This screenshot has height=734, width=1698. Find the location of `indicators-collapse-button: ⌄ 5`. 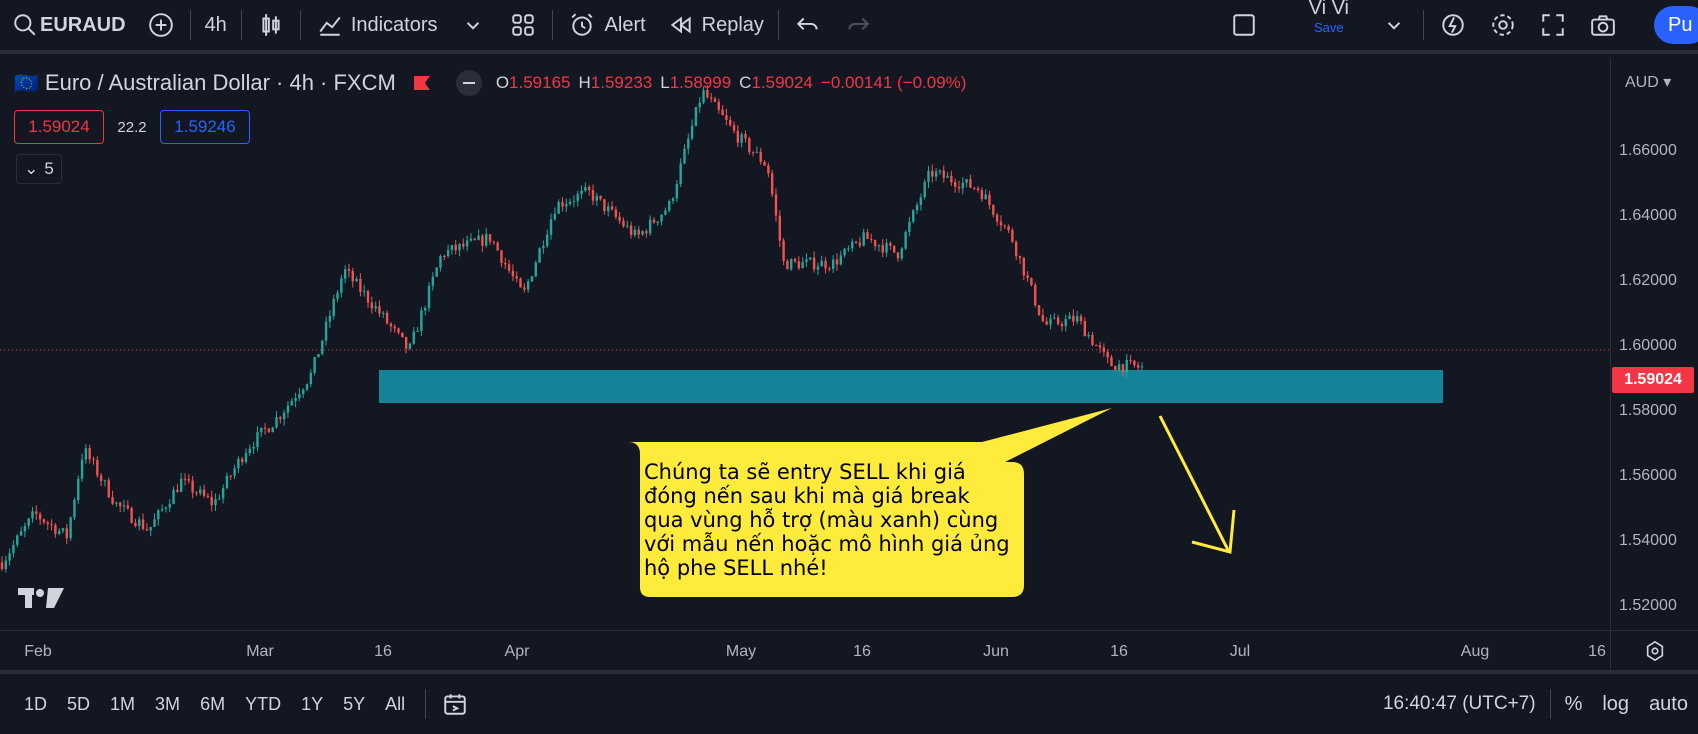

indicators-collapse-button: ⌄ 5 is located at coordinates (39, 169).